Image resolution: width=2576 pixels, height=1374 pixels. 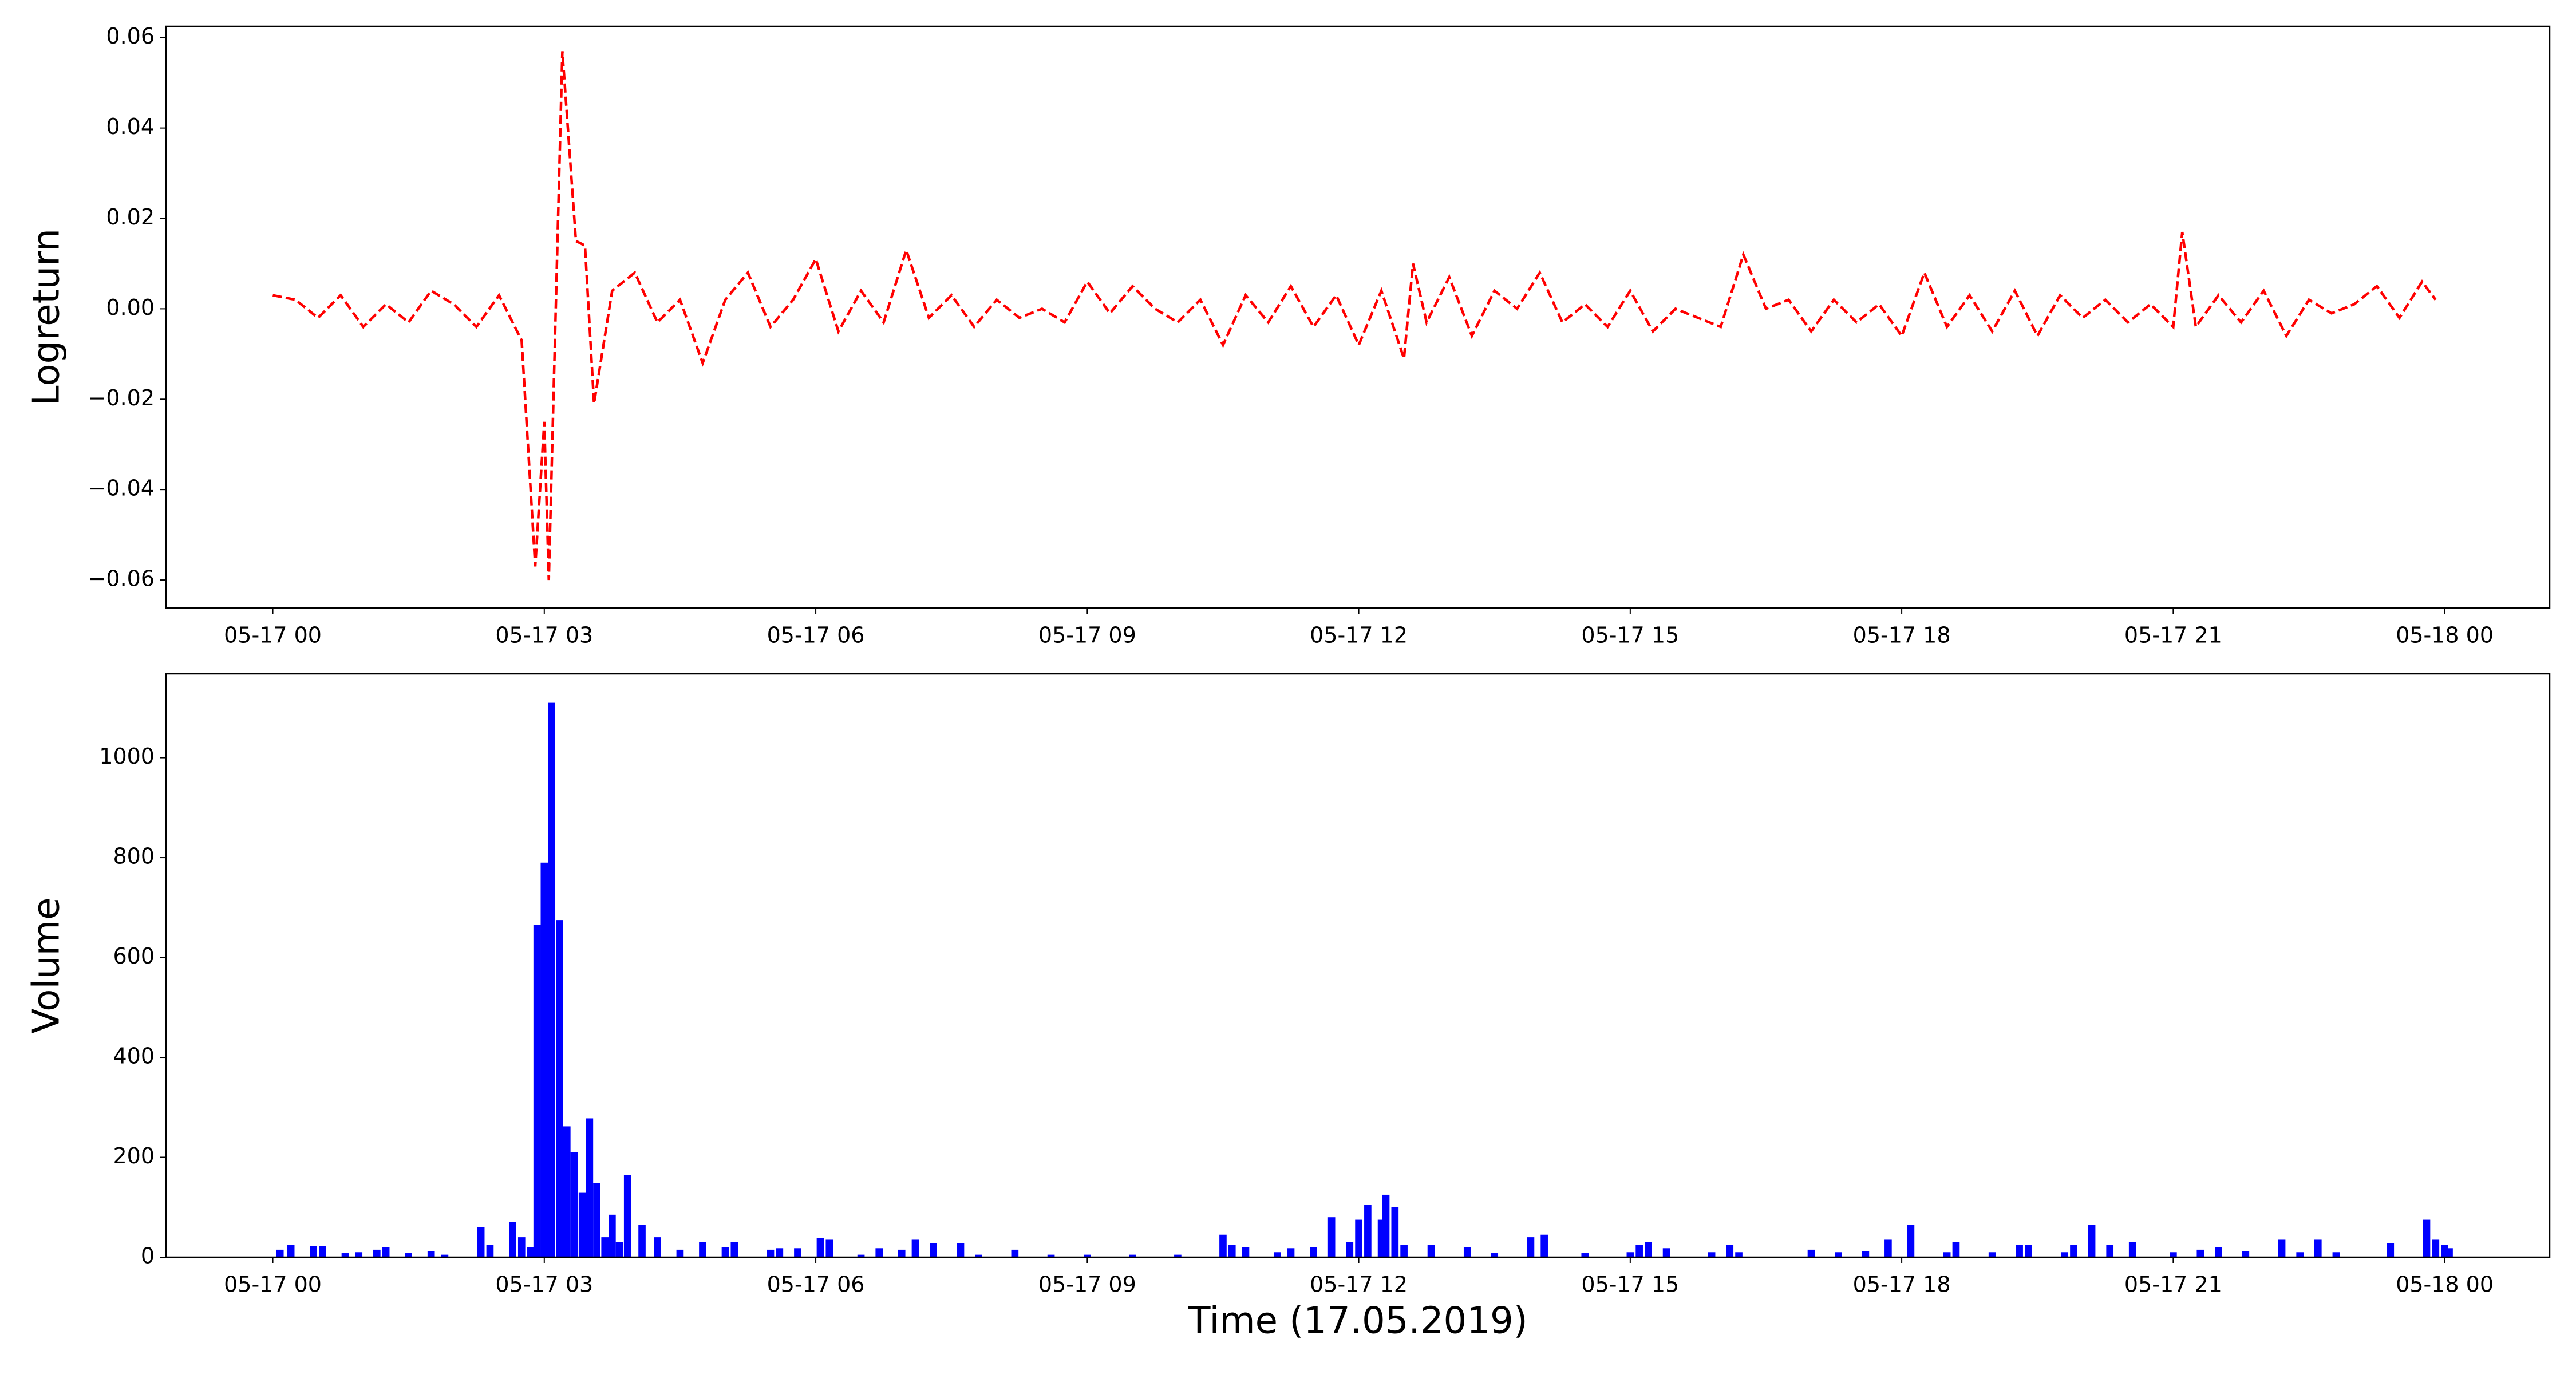 I want to click on y-axis-label: Volume, so click(x=47, y=965).